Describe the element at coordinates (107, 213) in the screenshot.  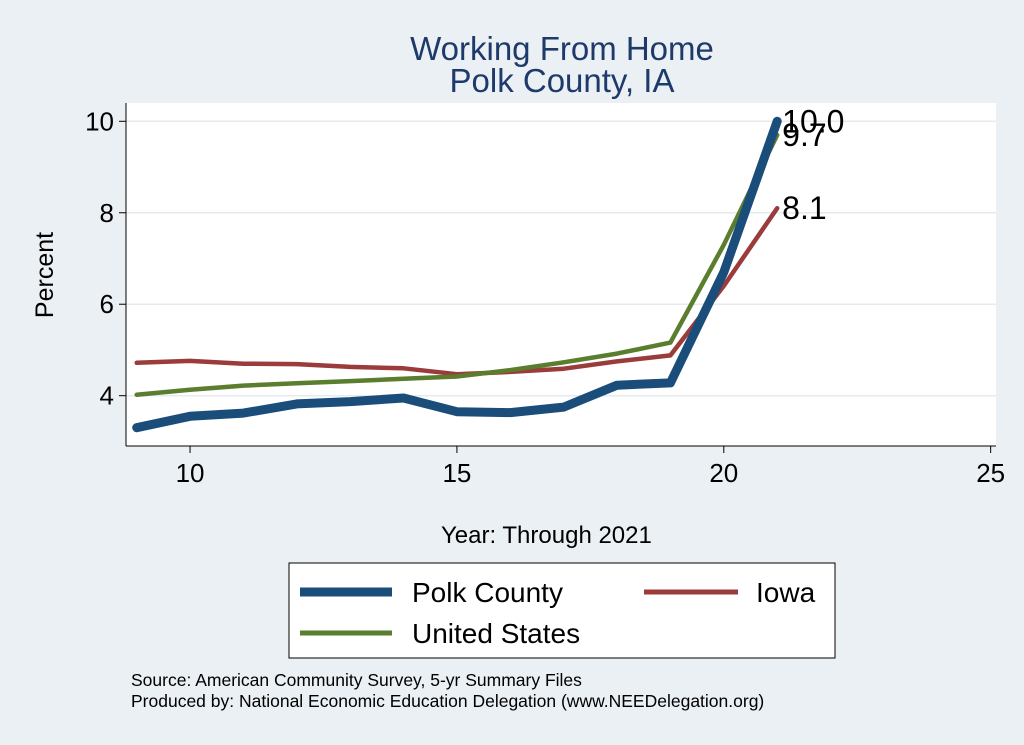
I see `y-tick-label: 8` at that location.